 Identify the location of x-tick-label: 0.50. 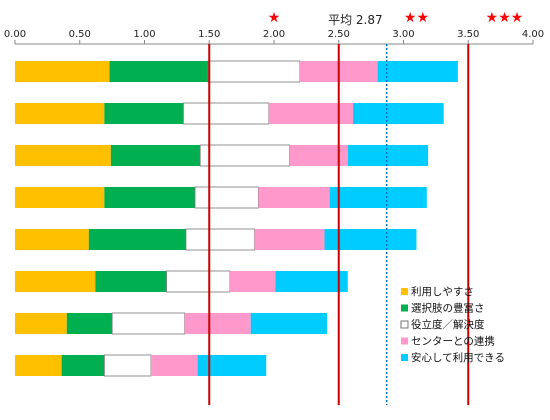
(80, 34).